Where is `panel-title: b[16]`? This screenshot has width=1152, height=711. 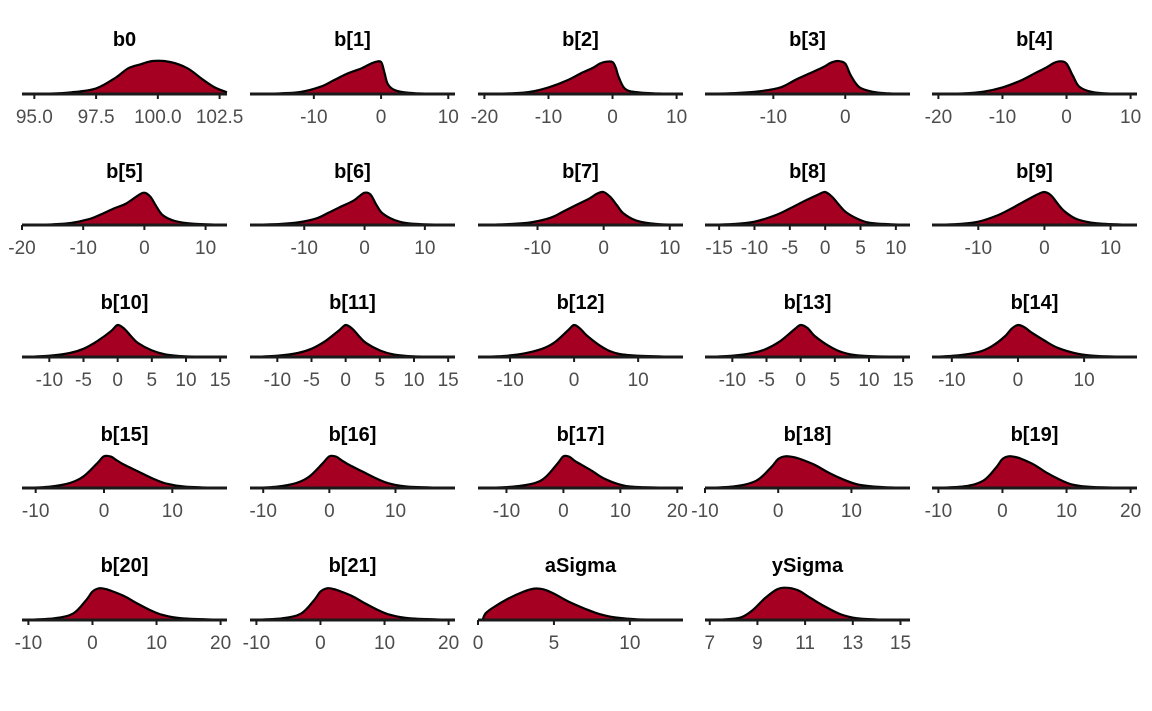
panel-title: b[16] is located at coordinates (353, 435).